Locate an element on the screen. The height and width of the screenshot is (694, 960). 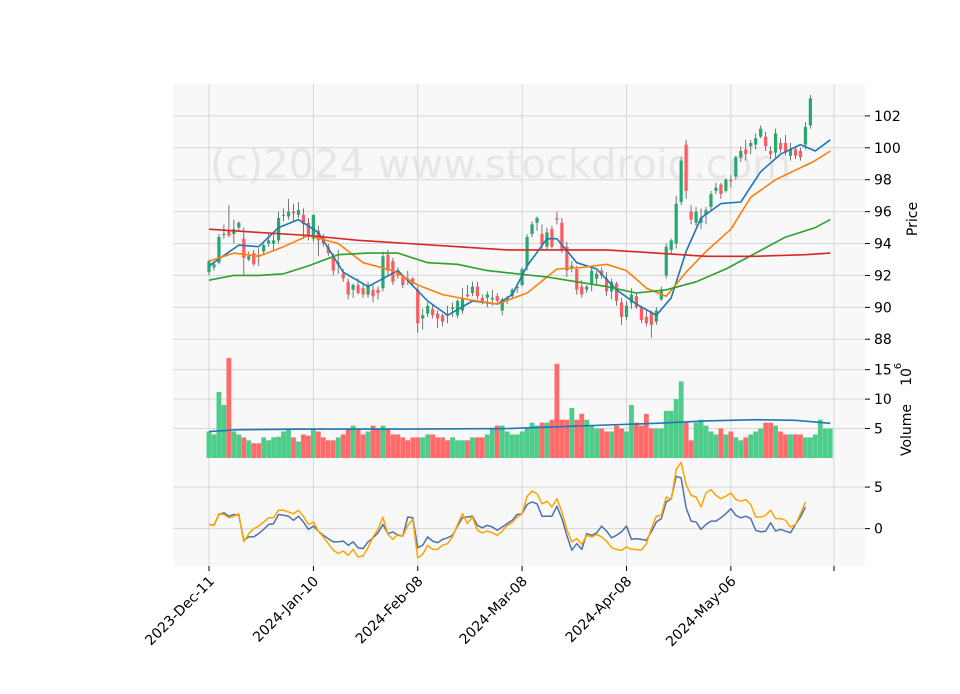
volume-axis-tick-label: 10 is located at coordinates (883, 400).